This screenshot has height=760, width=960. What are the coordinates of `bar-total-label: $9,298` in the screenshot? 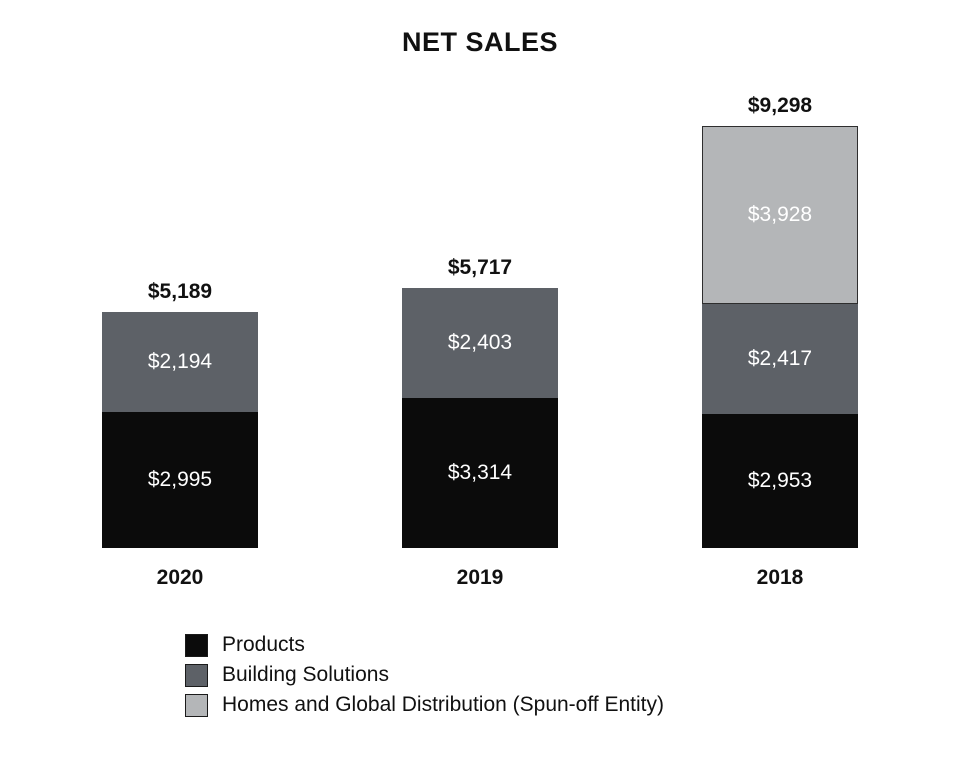 It's located at (780, 105).